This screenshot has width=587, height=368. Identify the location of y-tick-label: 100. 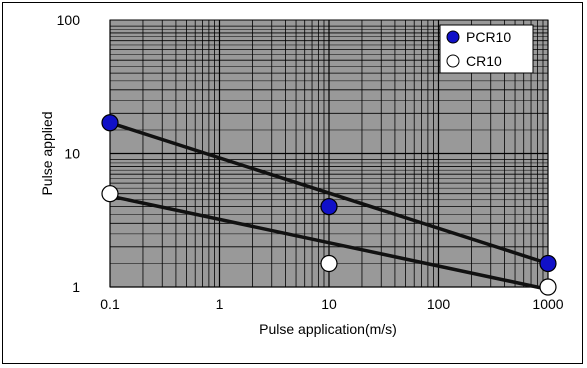
(69, 20).